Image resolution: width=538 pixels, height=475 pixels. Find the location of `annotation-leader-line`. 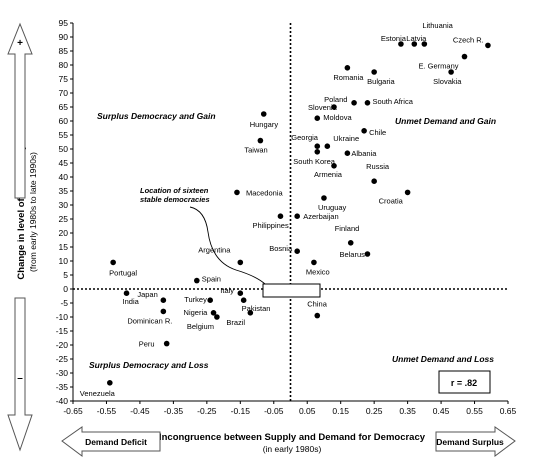

annotation-leader-line is located at coordinates (227, 245).